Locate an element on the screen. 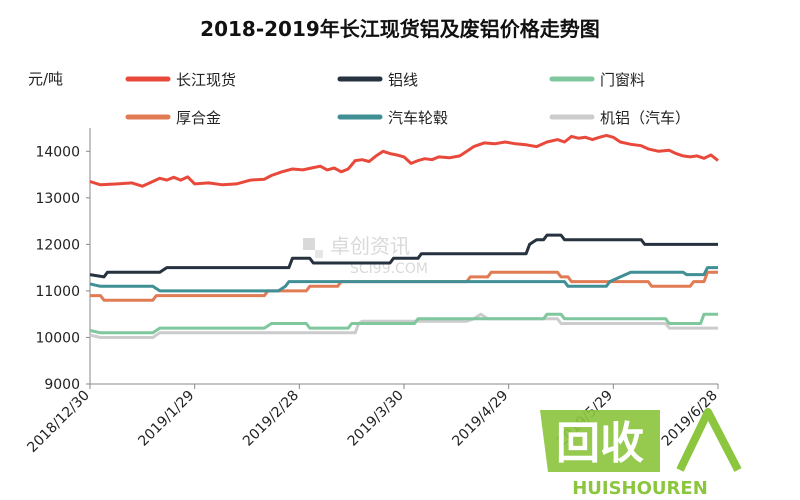  logo-main-text: 回收 is located at coordinates (600, 443).